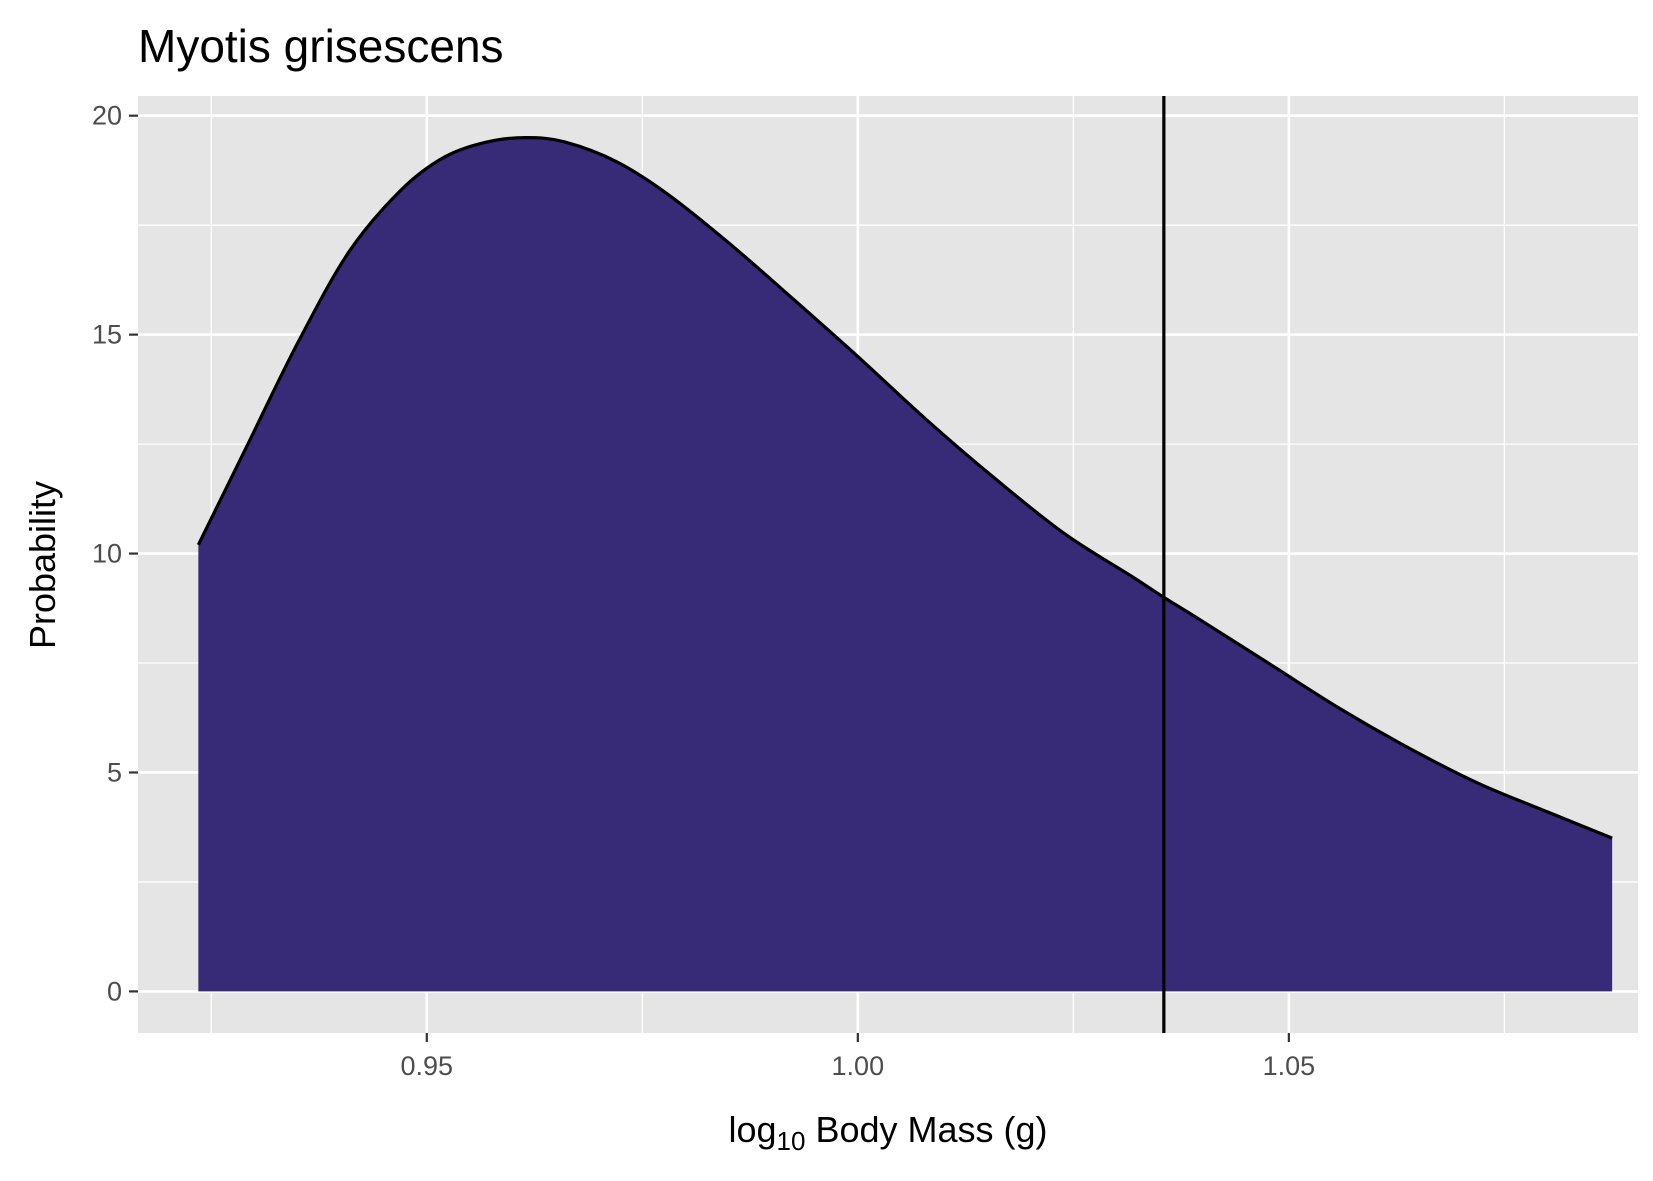  I want to click on y-tick-label: 5, so click(114, 772).